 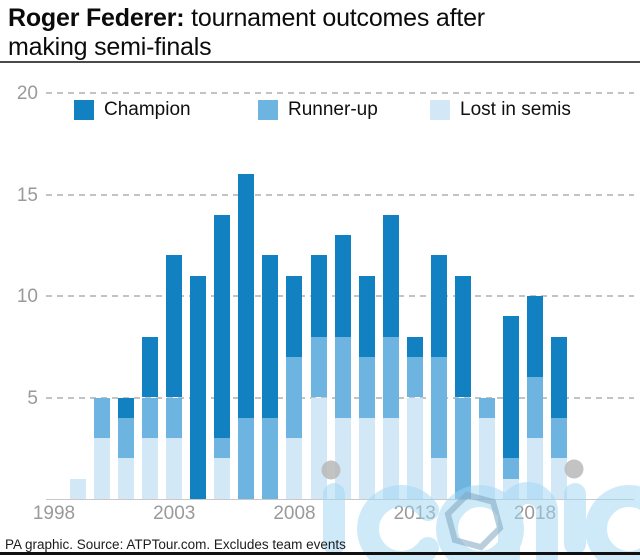 What do you see at coordinates (294, 316) in the screenshot?
I see `bar-segment-2008-champion` at bounding box center [294, 316].